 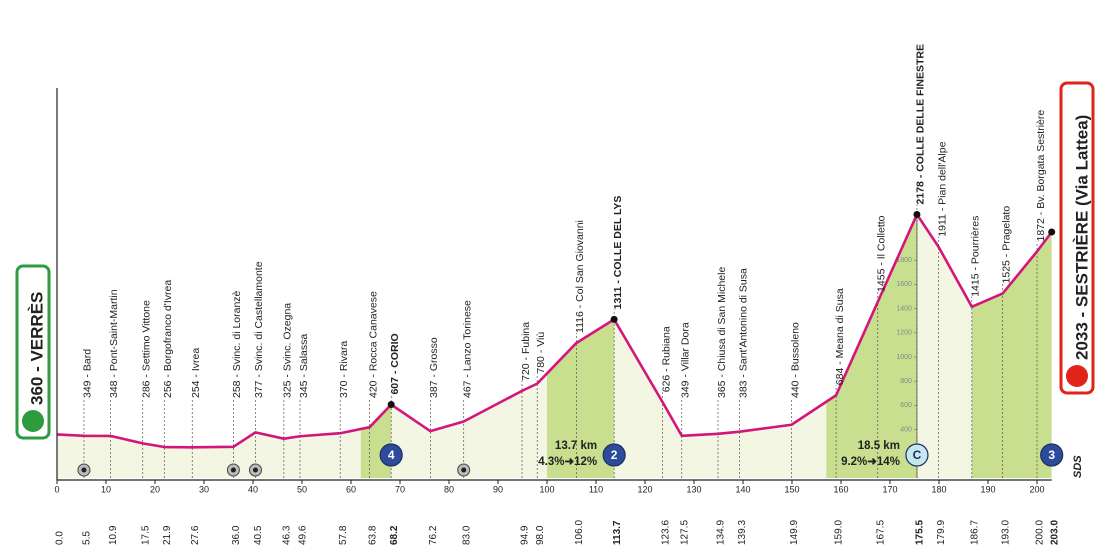 What do you see at coordinates (906, 429) in the screenshot?
I see `altitude-tick-label: 400` at bounding box center [906, 429].